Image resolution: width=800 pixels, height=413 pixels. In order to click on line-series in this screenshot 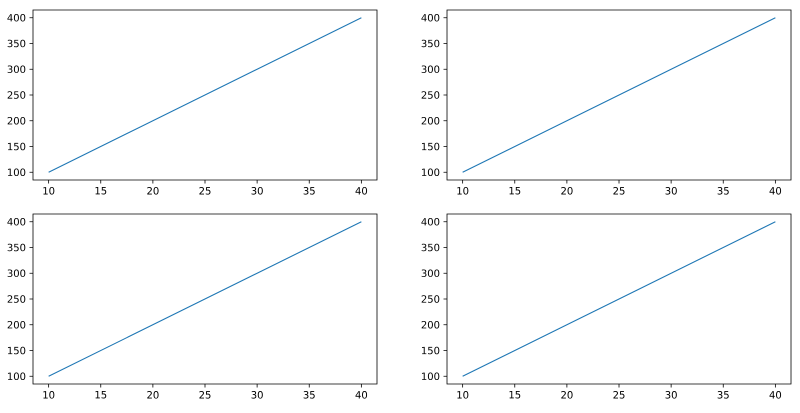, I will do `click(619, 95)`.